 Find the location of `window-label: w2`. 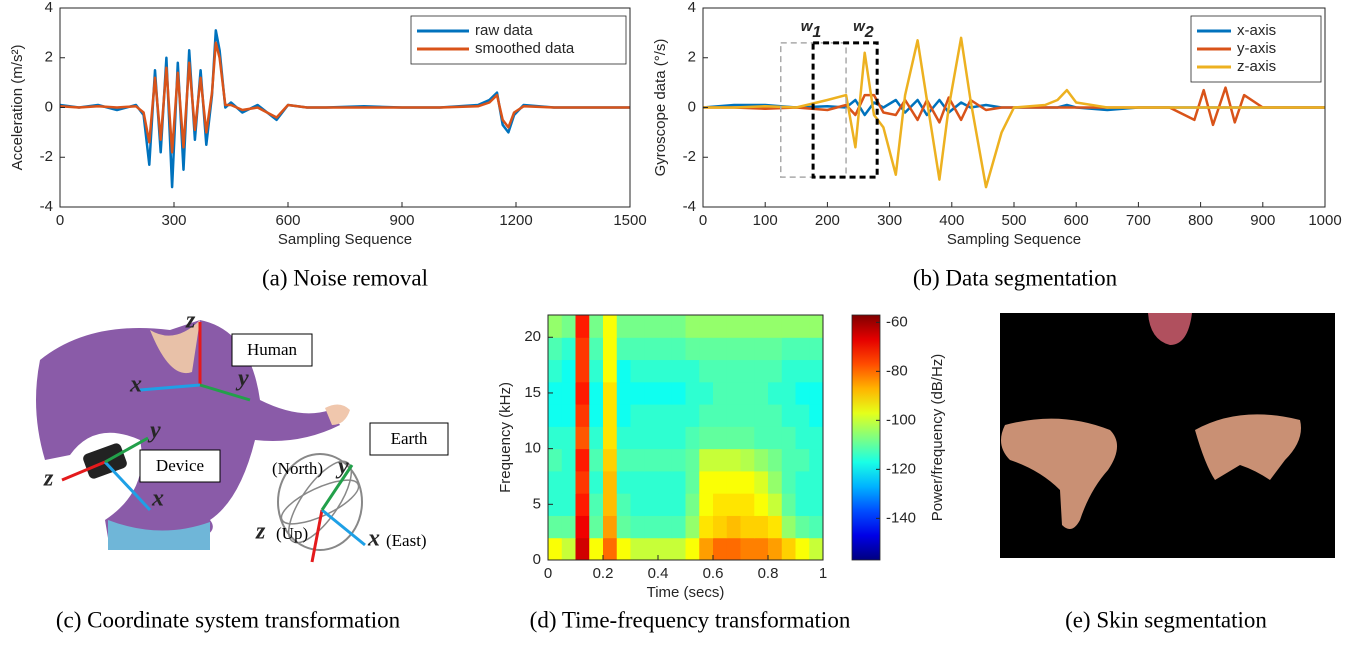

window-label: w2 is located at coordinates (863, 29).